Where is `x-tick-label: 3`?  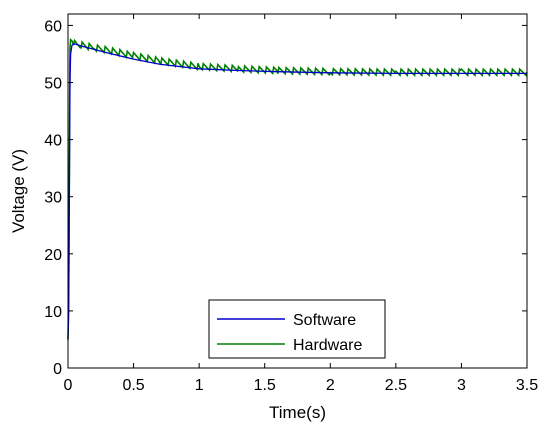 x-tick-label: 3 is located at coordinates (461, 385).